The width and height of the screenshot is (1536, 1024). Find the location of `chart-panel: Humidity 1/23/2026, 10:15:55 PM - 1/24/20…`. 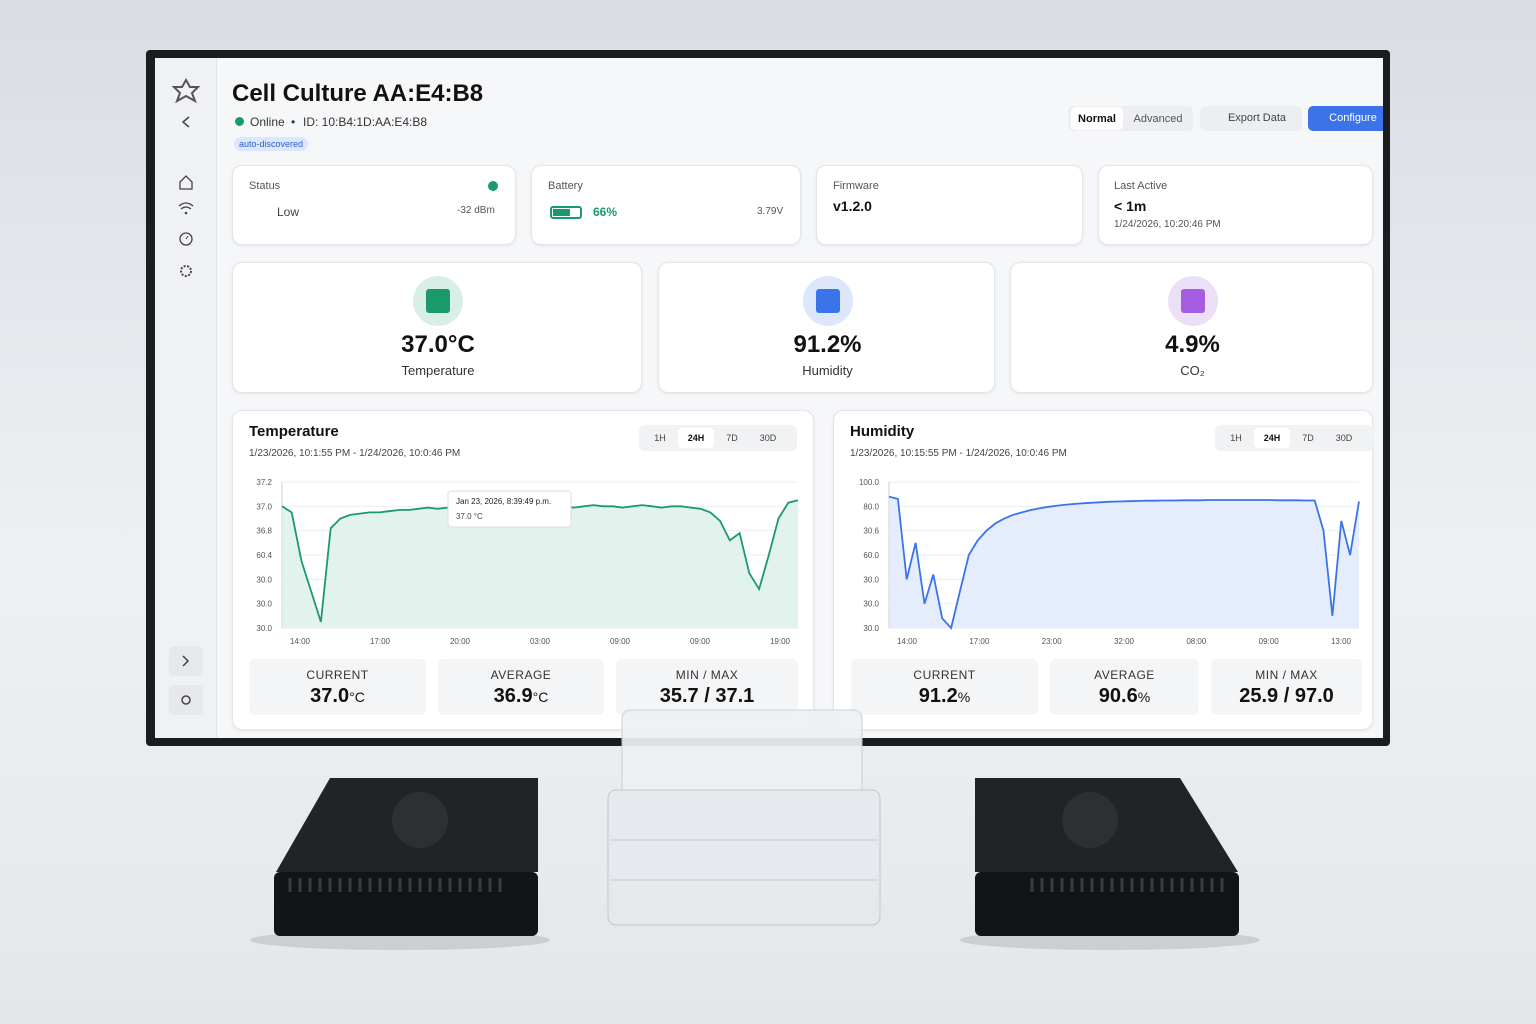

chart-panel: Humidity 1/23/2026, 10:15:55 PM - 1/24/20… is located at coordinates (1103, 570).